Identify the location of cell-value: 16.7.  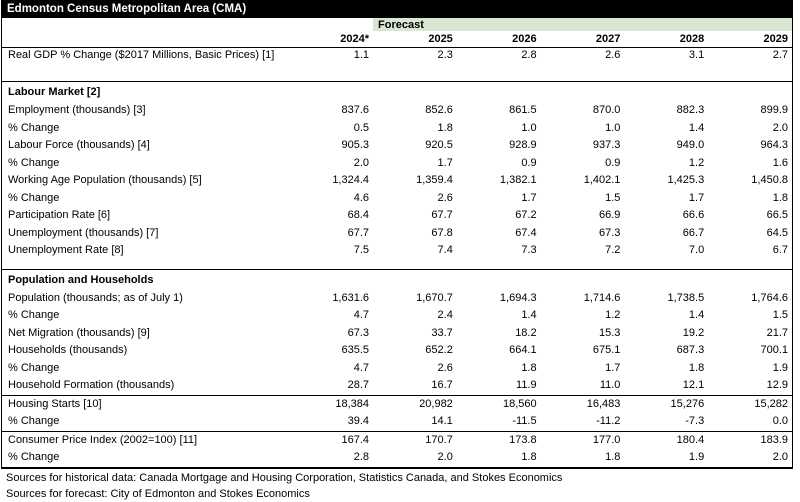
(415, 386).